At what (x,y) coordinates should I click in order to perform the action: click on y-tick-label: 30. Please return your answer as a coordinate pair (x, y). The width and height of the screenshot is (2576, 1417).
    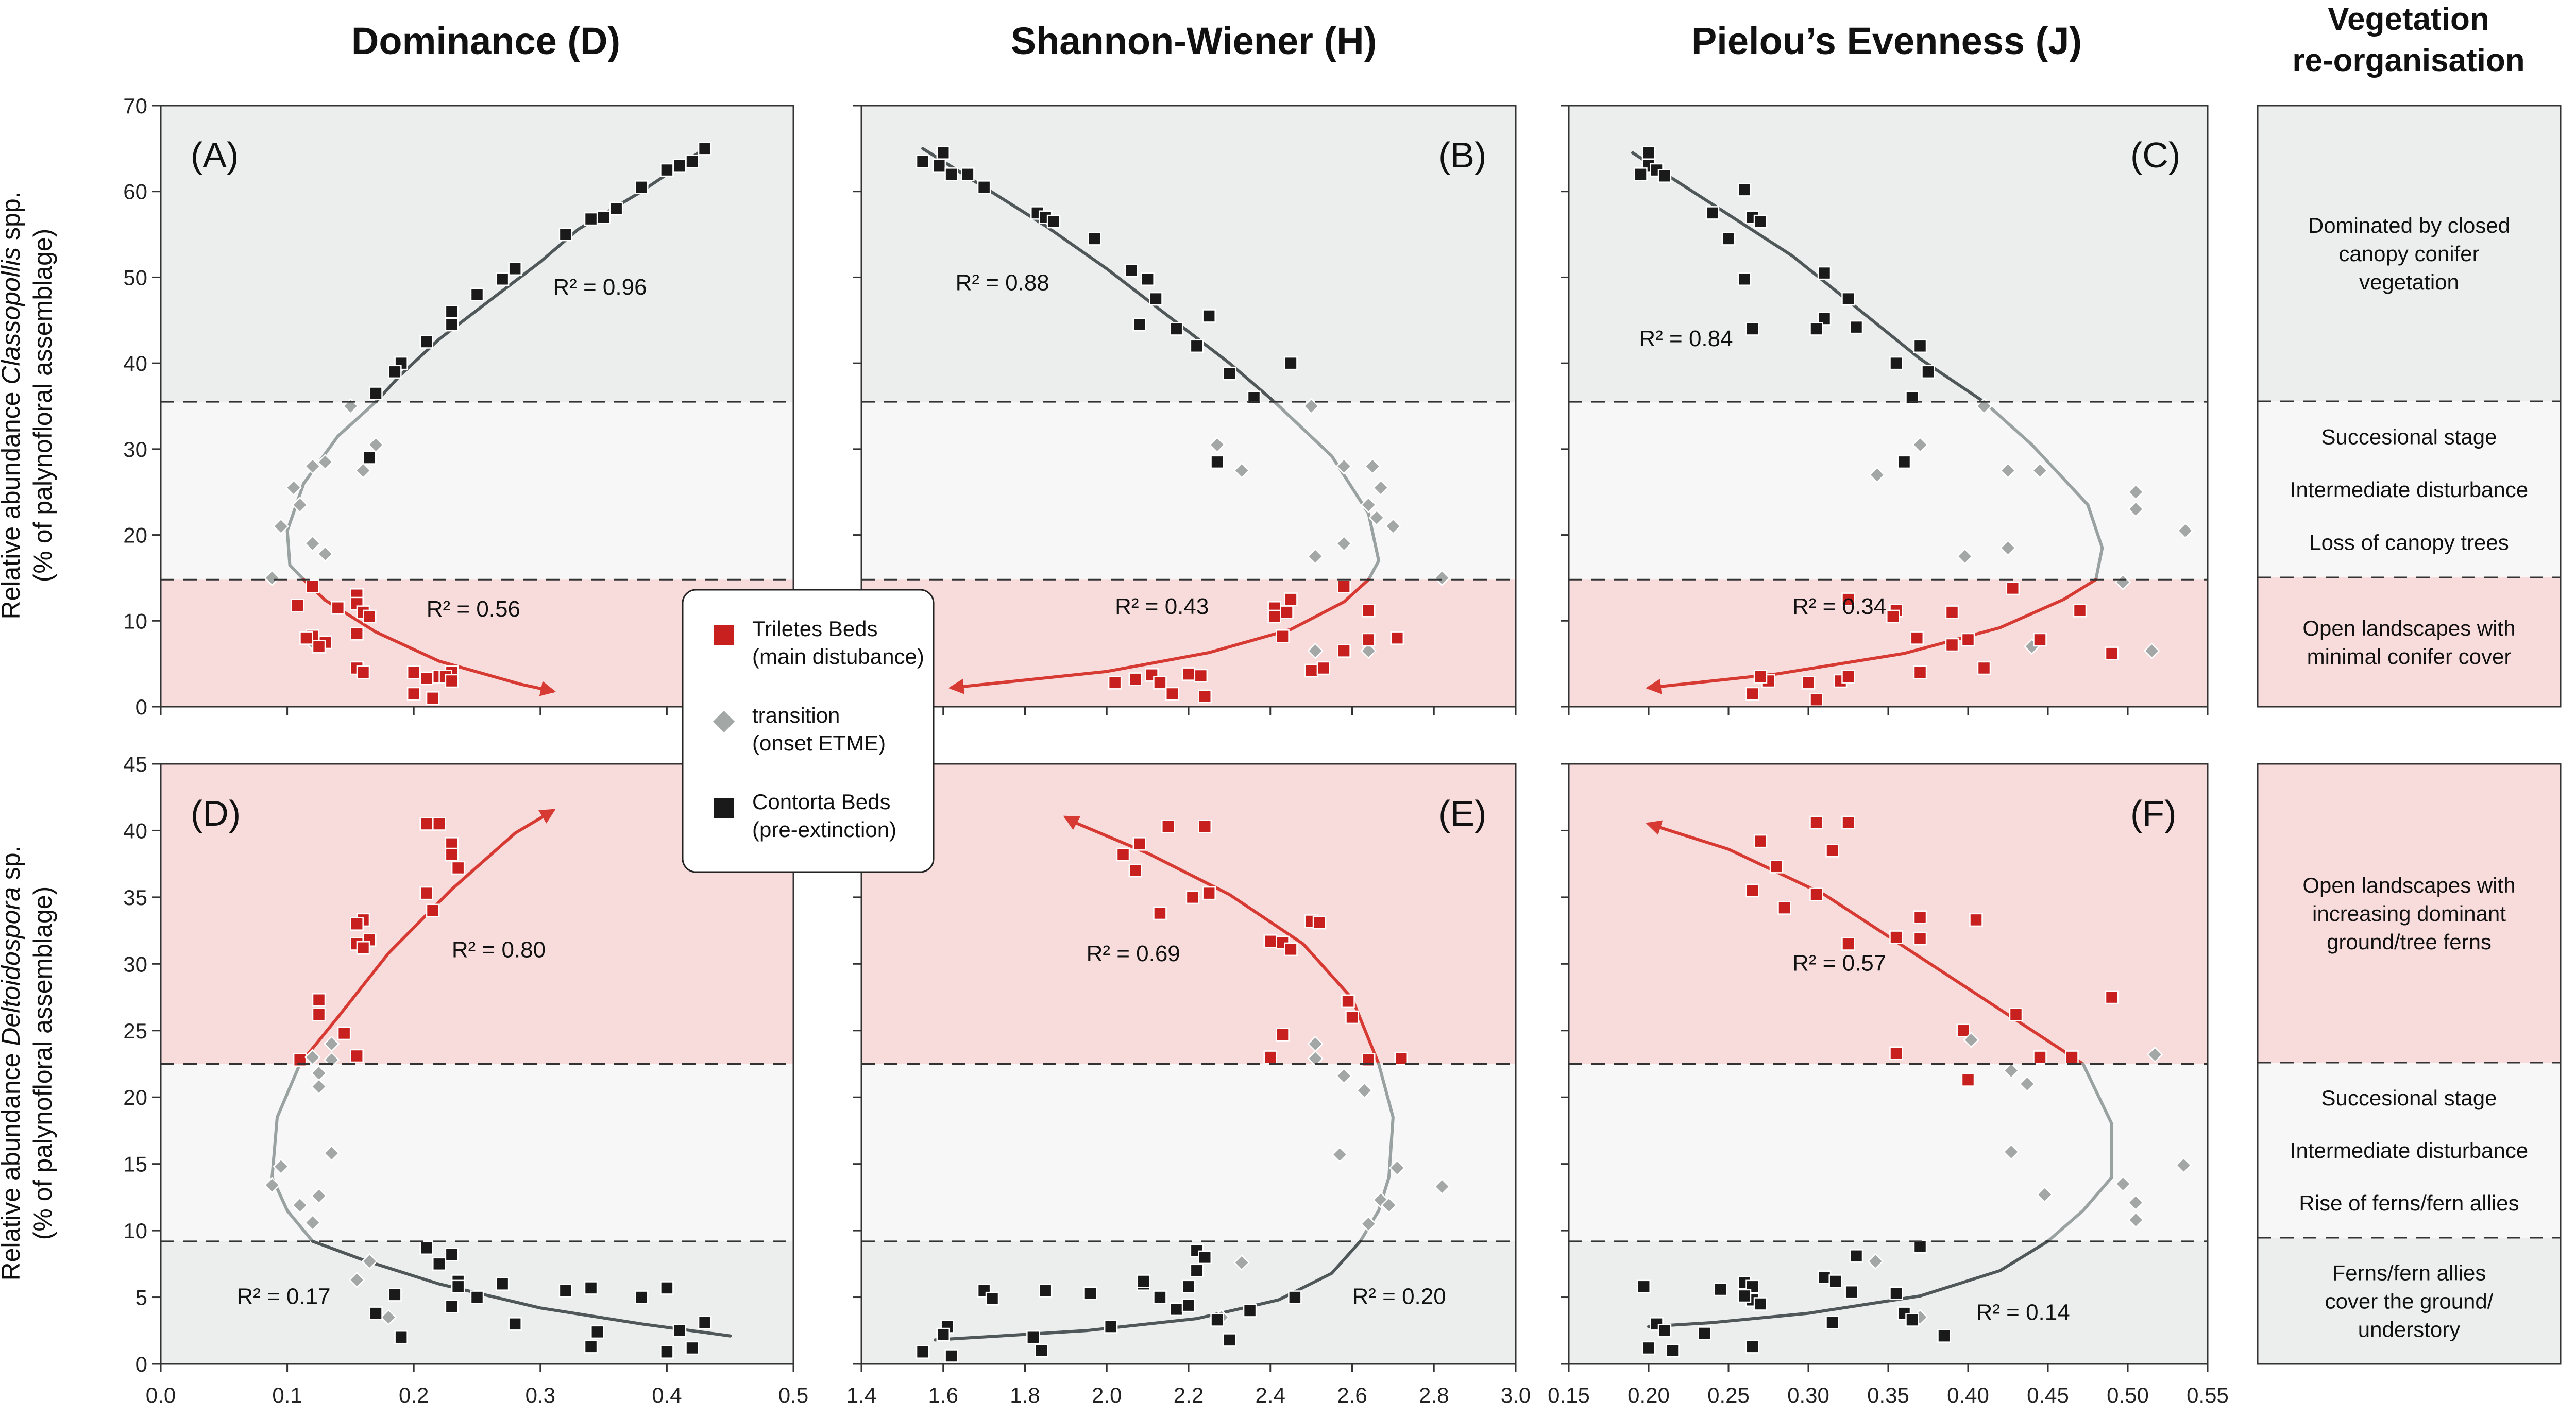
    Looking at the image, I should click on (135, 964).